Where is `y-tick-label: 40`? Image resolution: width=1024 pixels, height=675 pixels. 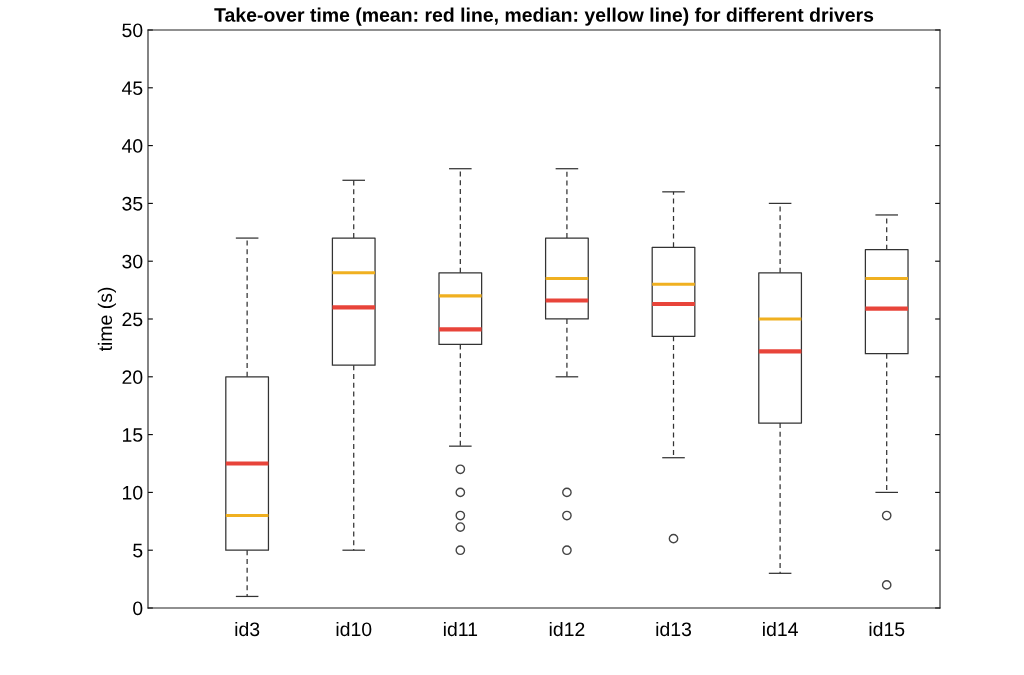
y-tick-label: 40 is located at coordinates (132, 146).